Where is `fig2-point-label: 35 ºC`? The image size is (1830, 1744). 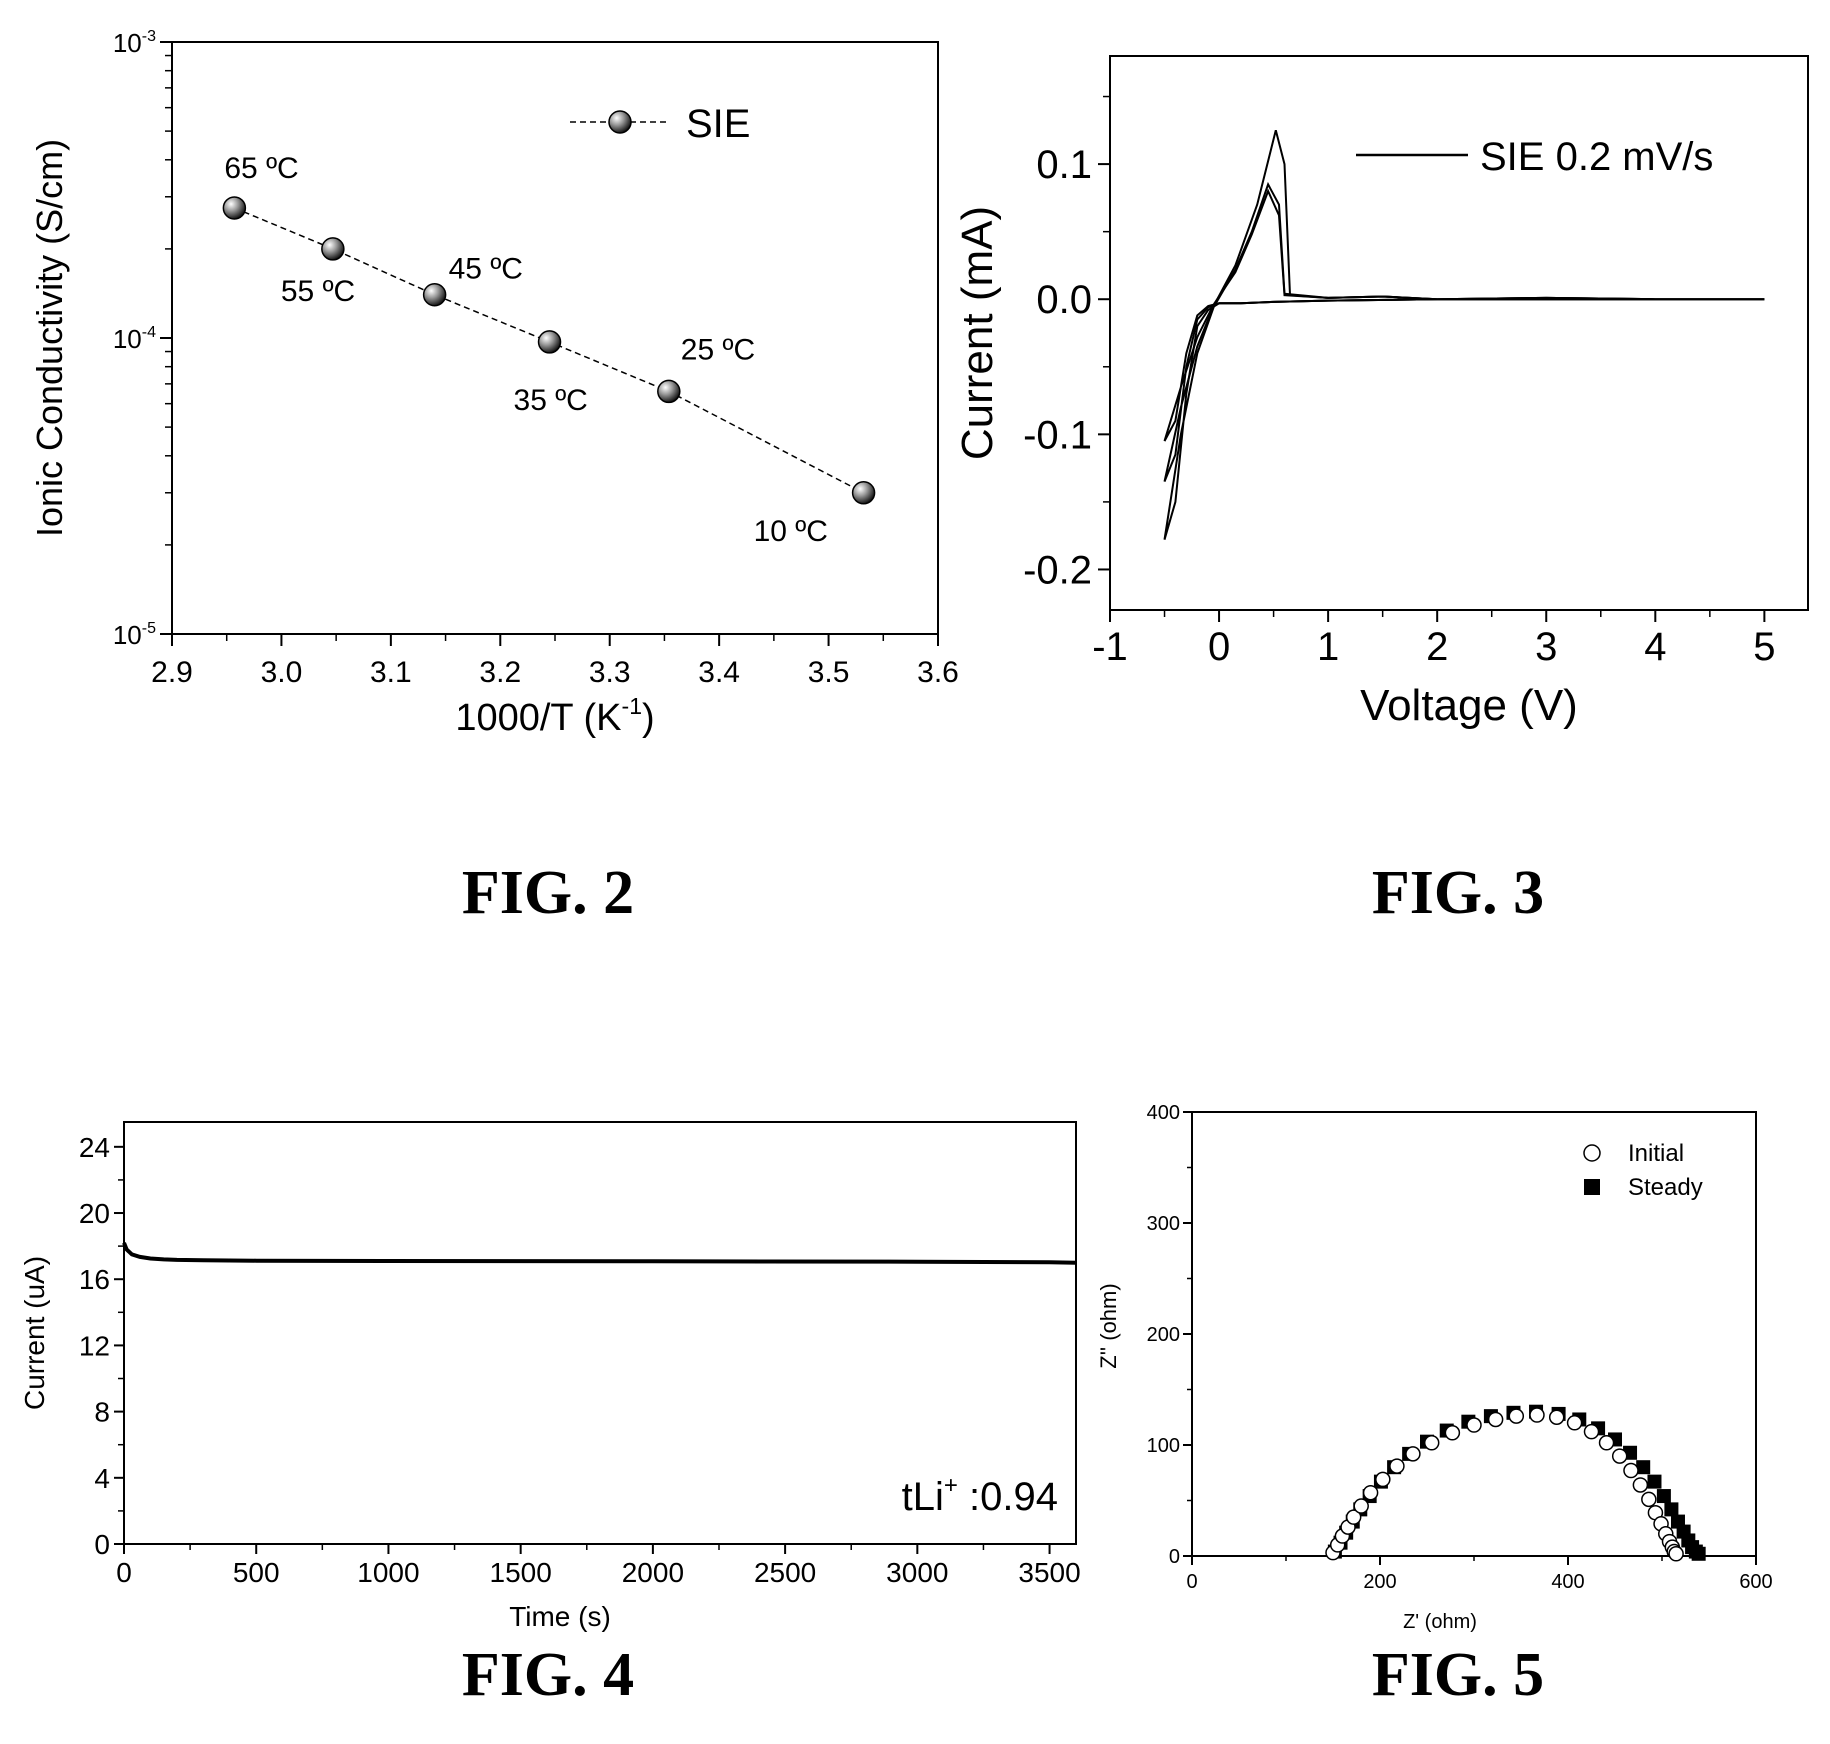
fig2-point-label: 35 ºC is located at coordinates (551, 400).